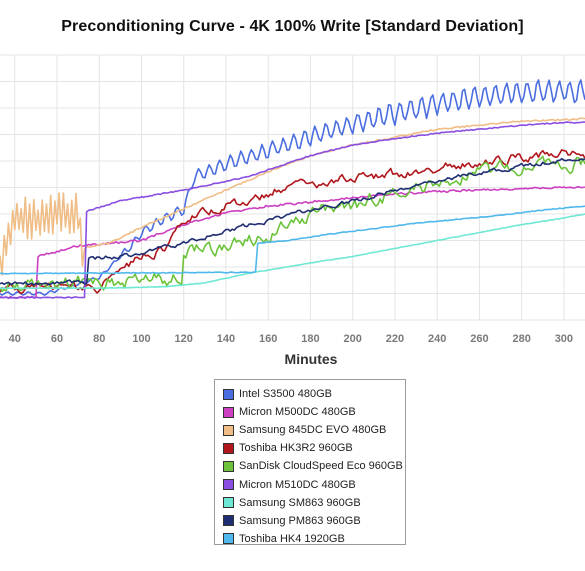  Describe the element at coordinates (297, 412) in the screenshot. I see `legend-label: Micron M500DC 480GB` at that location.